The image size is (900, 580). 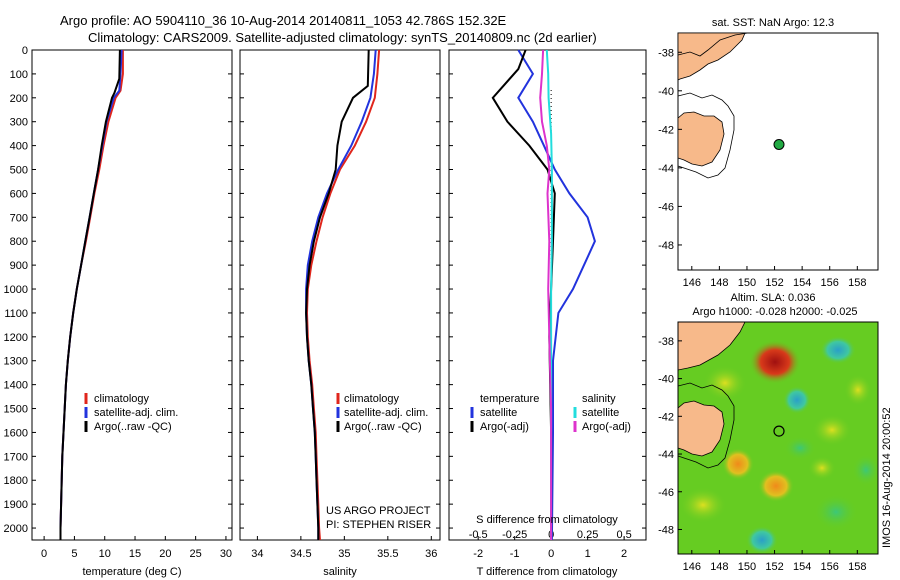 I want to click on y-tick-label: 2000, so click(x=16, y=529).